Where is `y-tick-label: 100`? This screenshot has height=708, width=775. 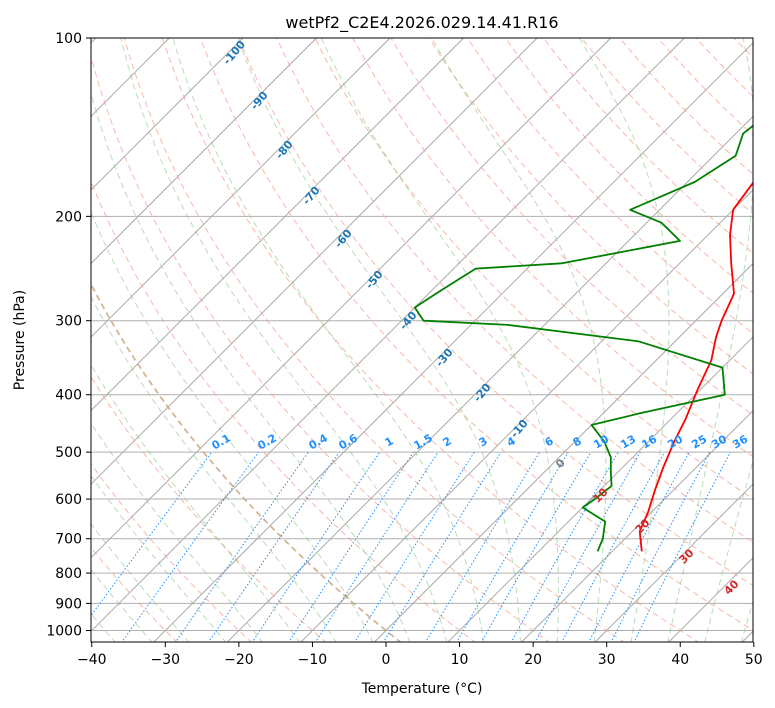 y-tick-label: 100 is located at coordinates (68, 39).